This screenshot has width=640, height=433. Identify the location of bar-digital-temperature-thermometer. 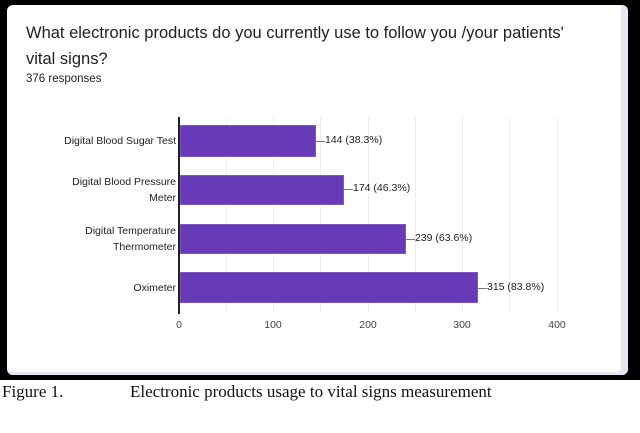
(293, 239).